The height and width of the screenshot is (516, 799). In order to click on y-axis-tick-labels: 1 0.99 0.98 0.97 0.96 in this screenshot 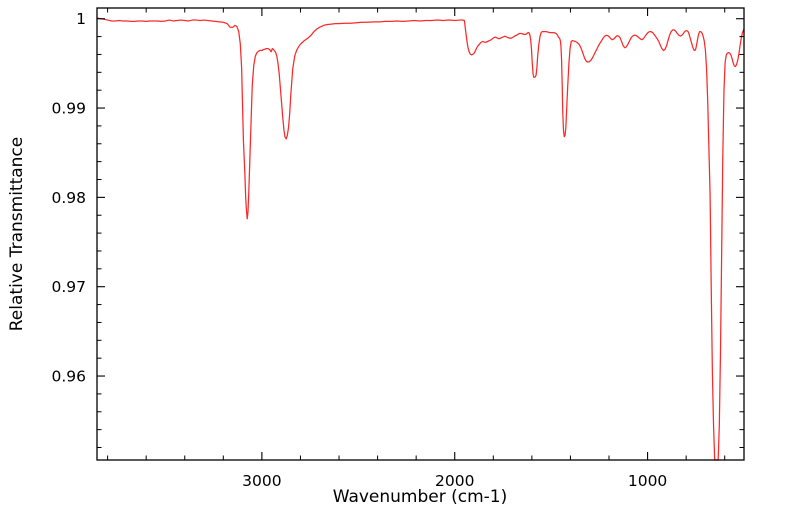, I will do `click(68, 197)`.